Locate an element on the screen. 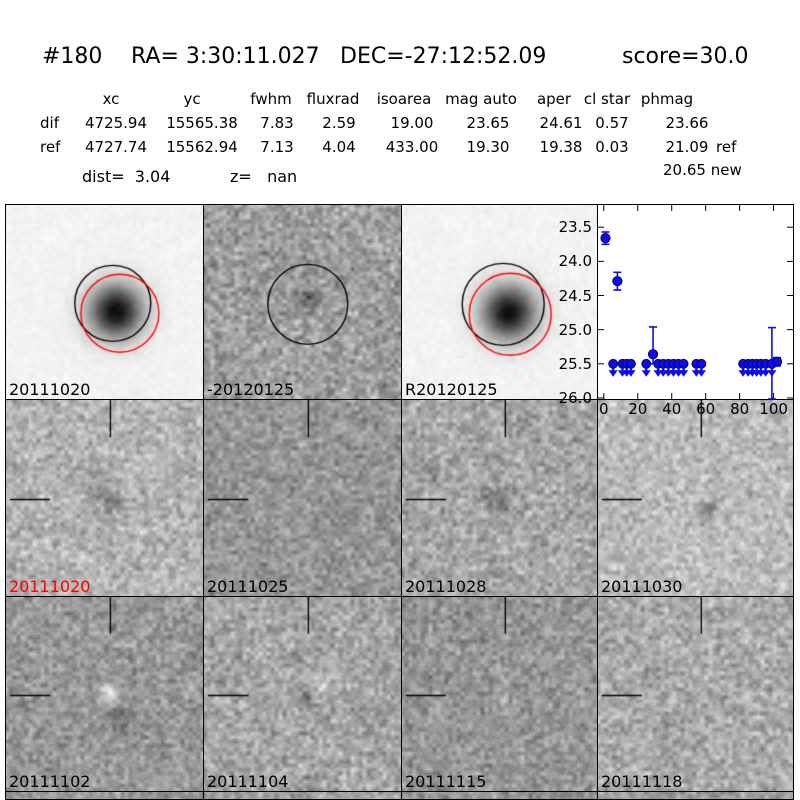  y-axis-tick-label: 24.0 is located at coordinates (575, 261).